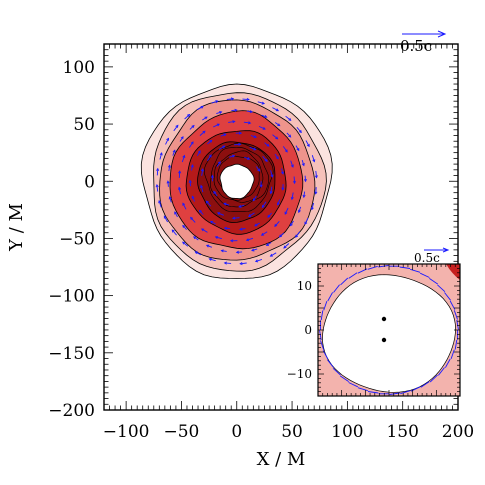 The image size is (485, 485). What do you see at coordinates (432, 256) in the screenshot?
I see `inset-velocity-scale: 0.5c` at bounding box center [432, 256].